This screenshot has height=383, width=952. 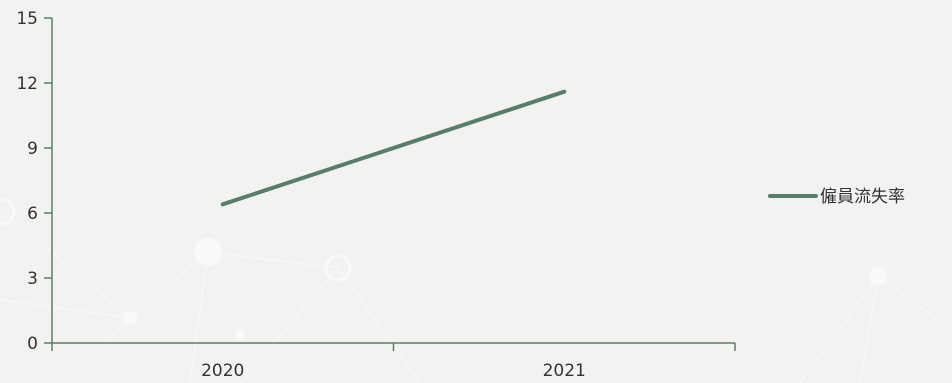 What do you see at coordinates (393, 362) in the screenshot?
I see `x-axis-ticks: 2020 2021` at bounding box center [393, 362].